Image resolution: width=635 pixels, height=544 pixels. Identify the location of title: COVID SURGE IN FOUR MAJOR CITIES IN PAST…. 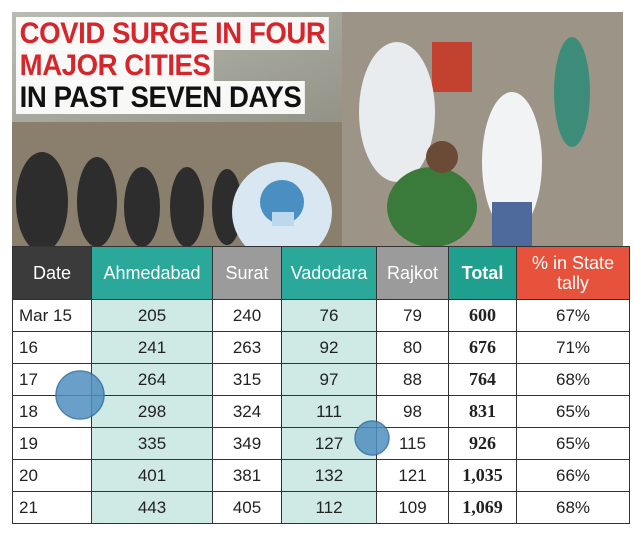
(186, 65).